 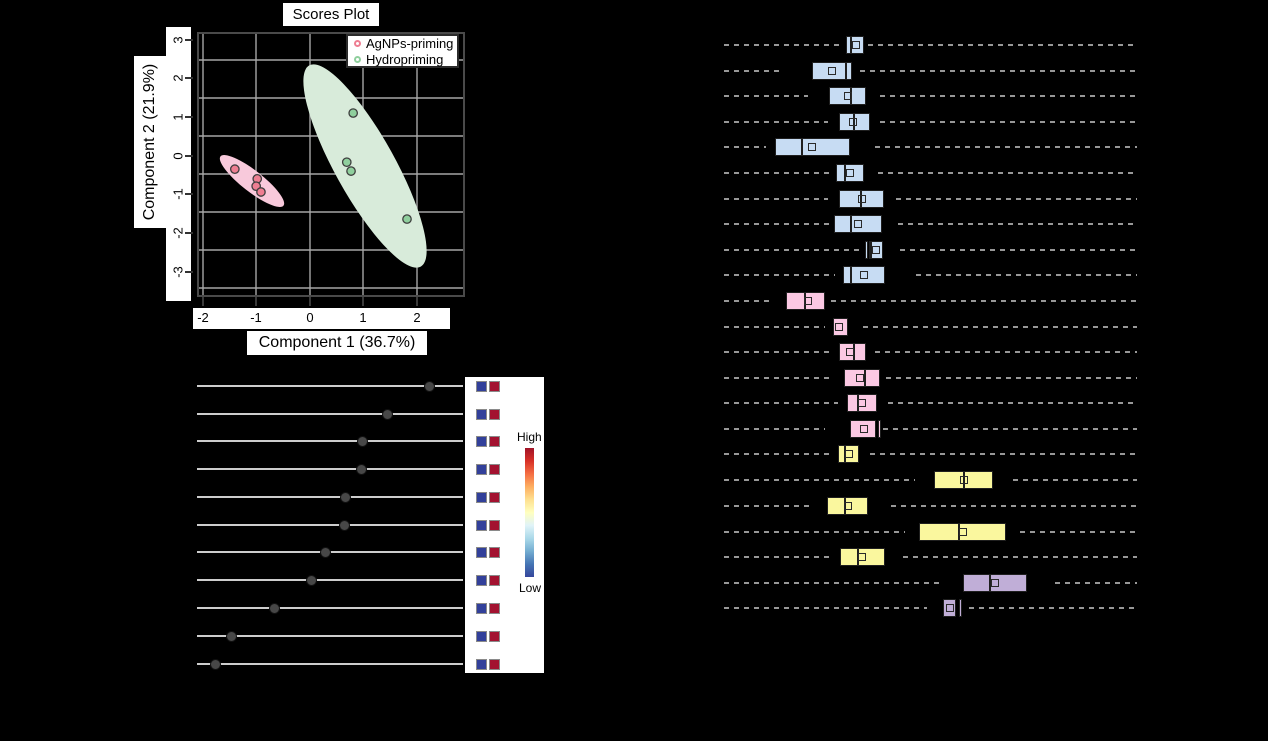 I want to click on legend-label-agnps: AgNPs-priming, so click(x=410, y=43).